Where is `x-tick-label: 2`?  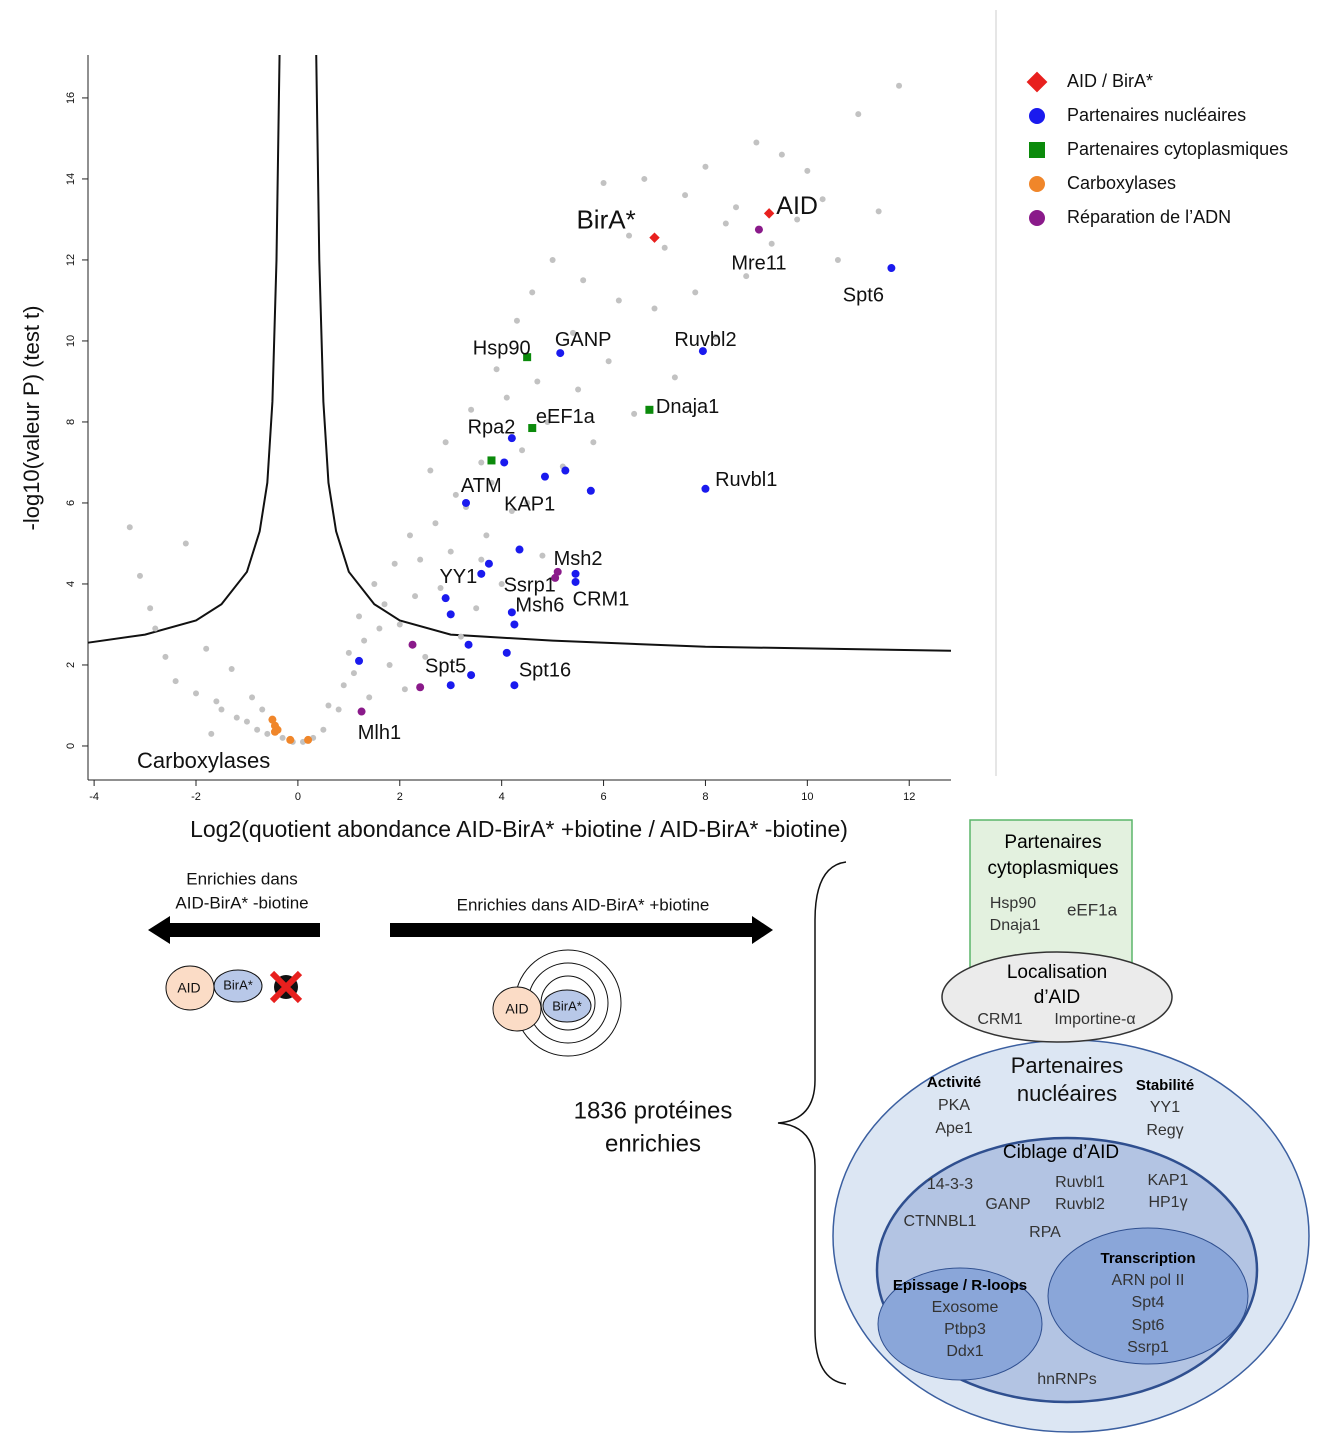 x-tick-label: 2 is located at coordinates (400, 797).